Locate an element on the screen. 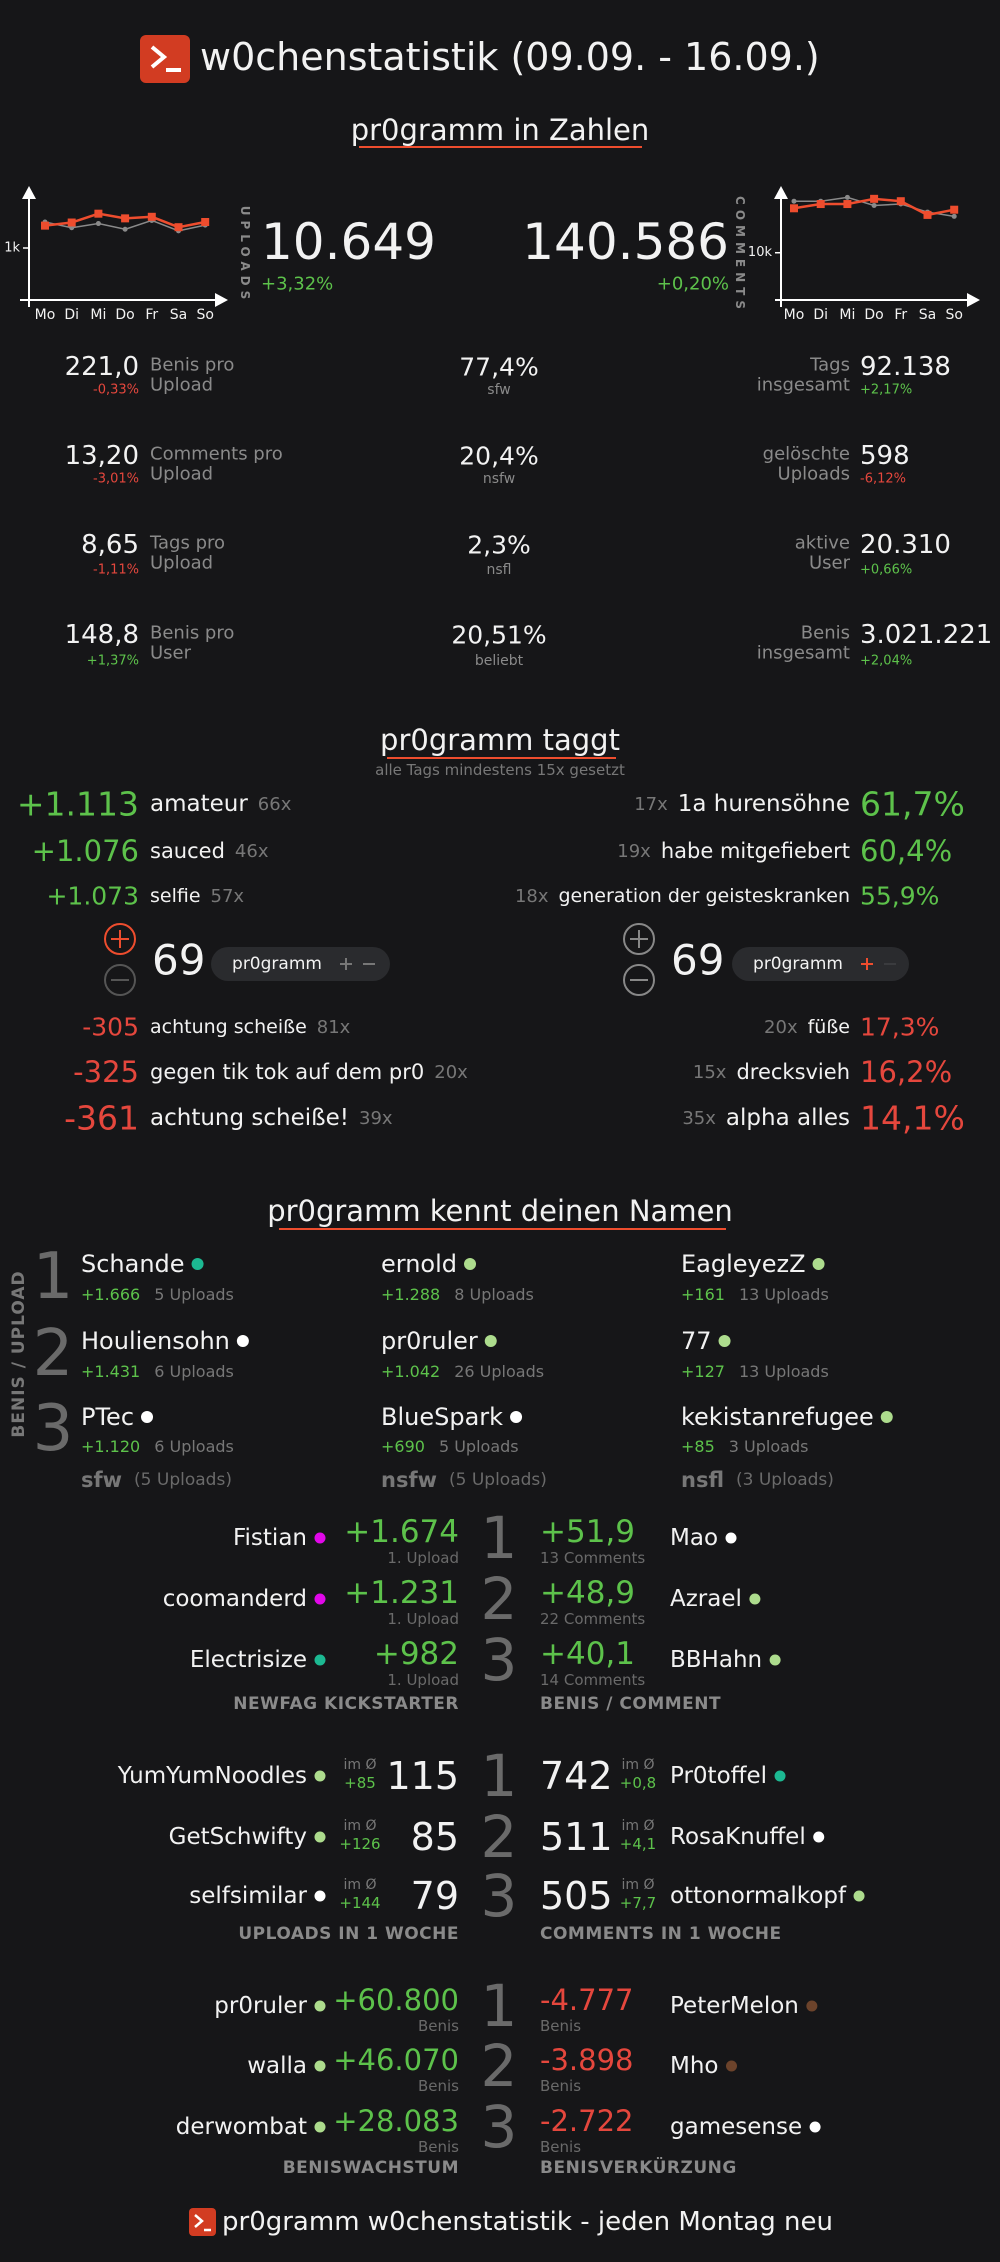  user-name: pr0ruler is located at coordinates (429, 1341).